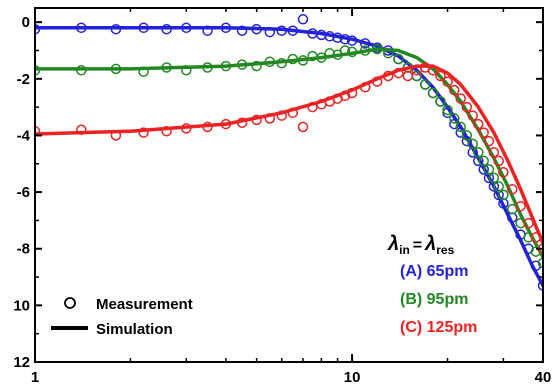 The image size is (558, 387). What do you see at coordinates (417, 245) in the screenshot?
I see `lambda-equals: =` at bounding box center [417, 245].